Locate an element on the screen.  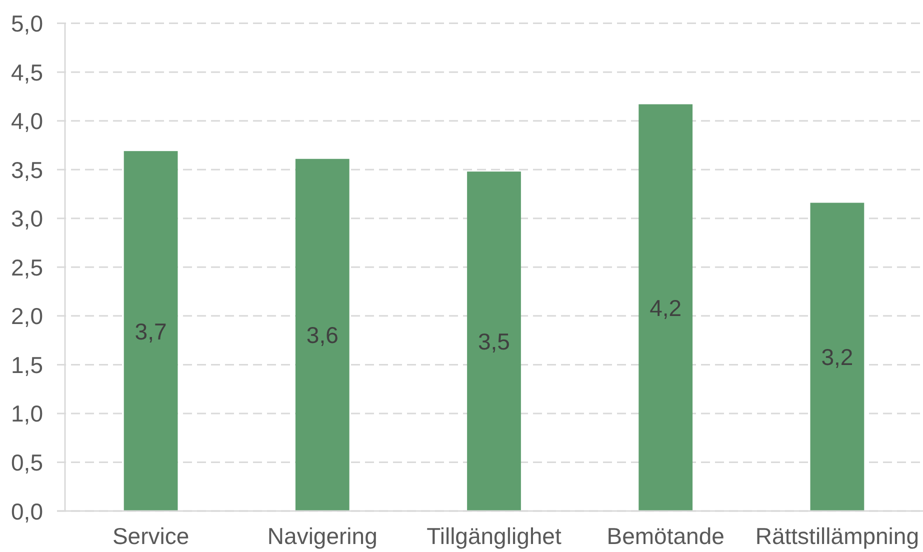
data-label: 3,6 is located at coordinates (322, 335).